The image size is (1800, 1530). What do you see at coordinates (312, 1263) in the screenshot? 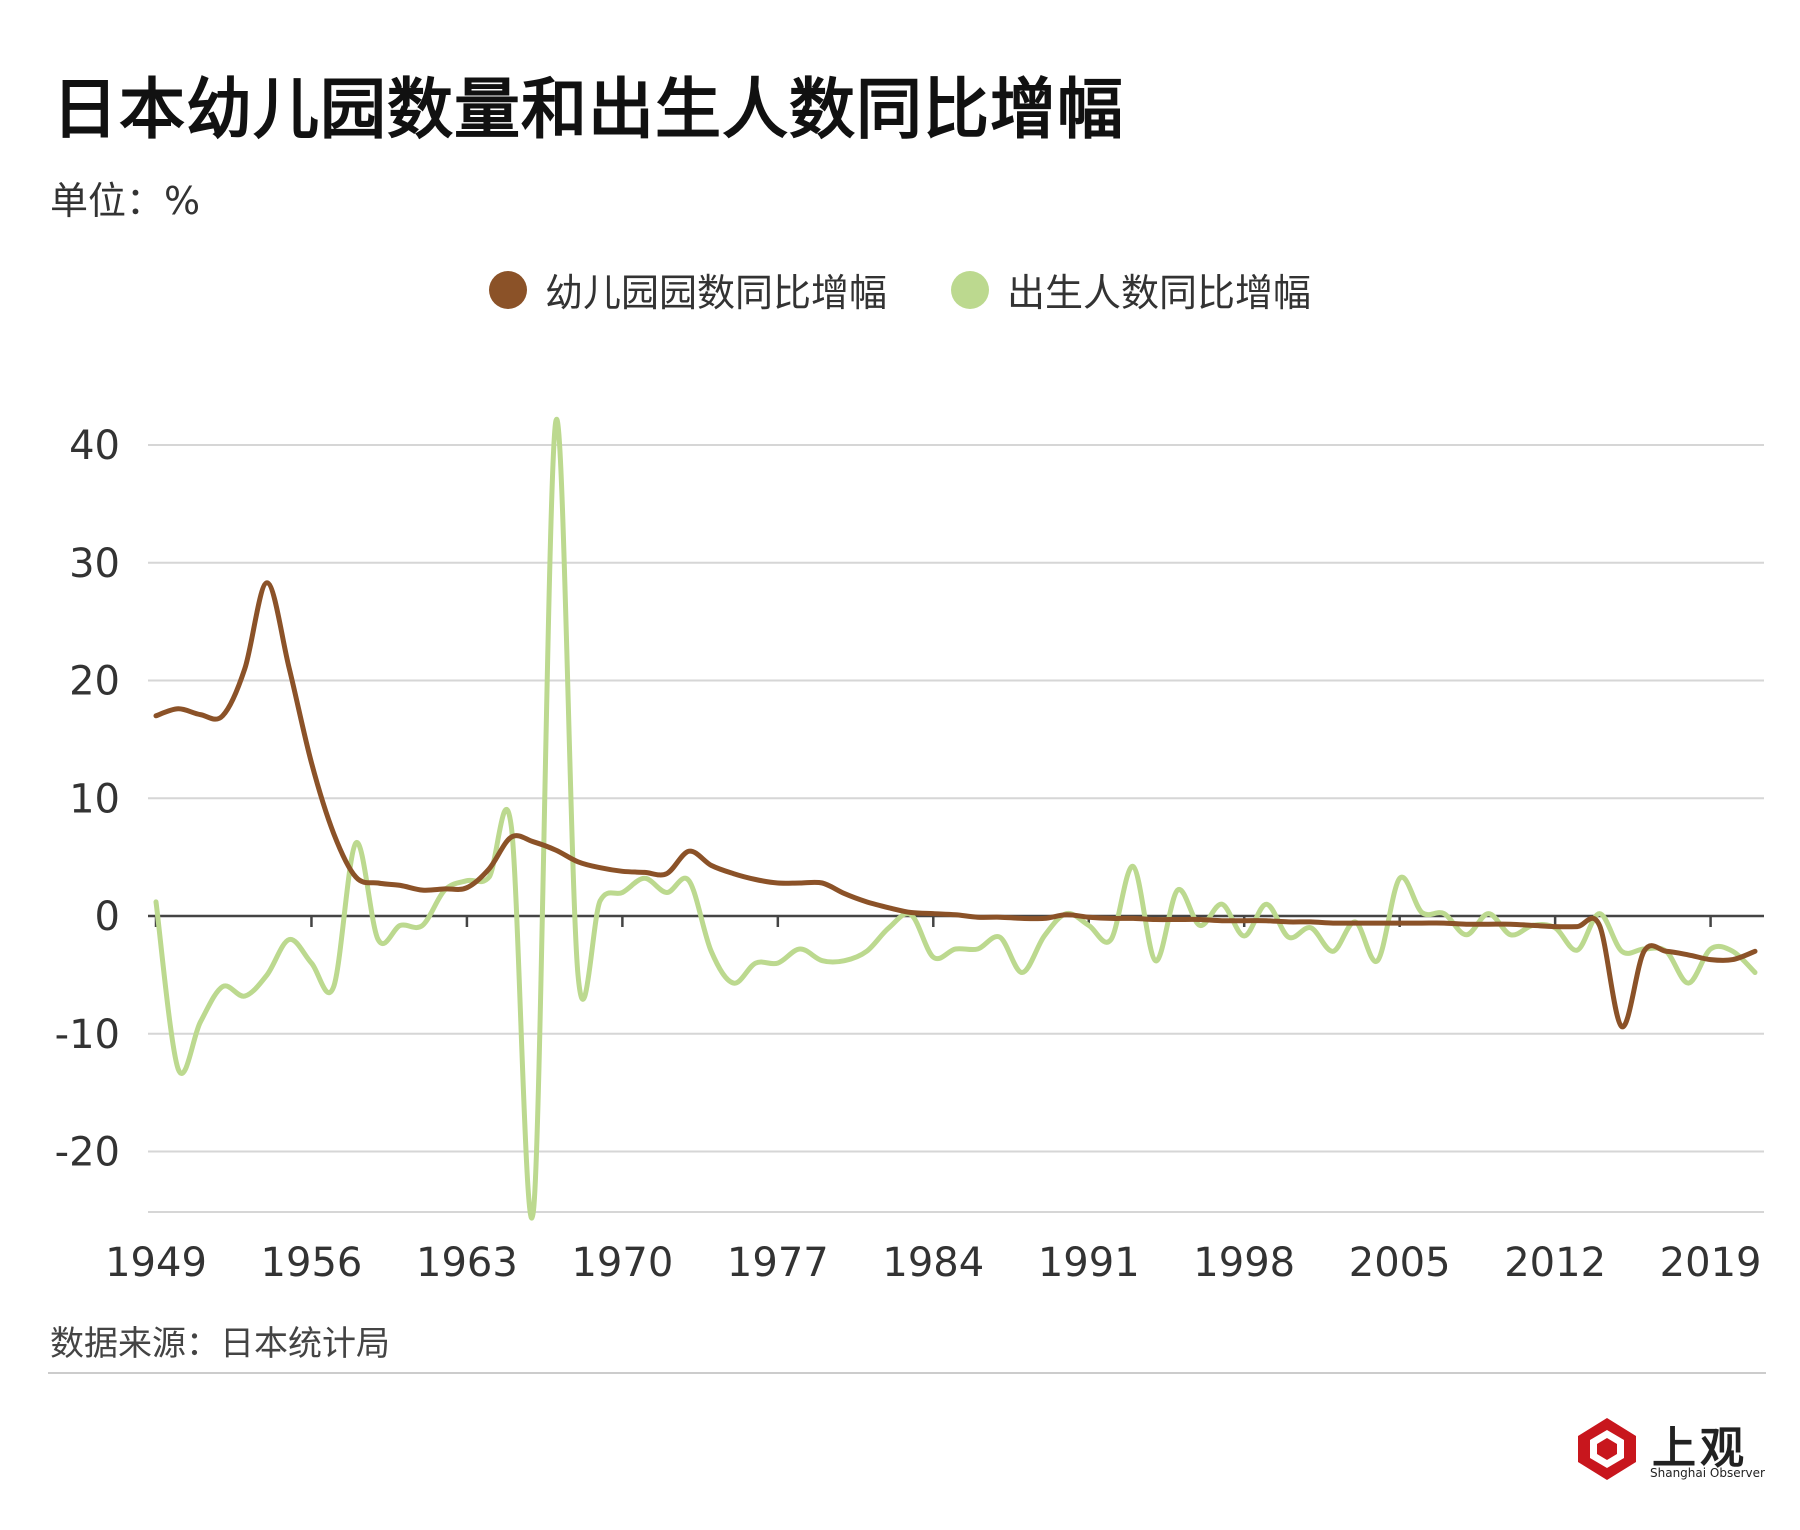
I see `x-tick-label: 1956` at bounding box center [312, 1263].